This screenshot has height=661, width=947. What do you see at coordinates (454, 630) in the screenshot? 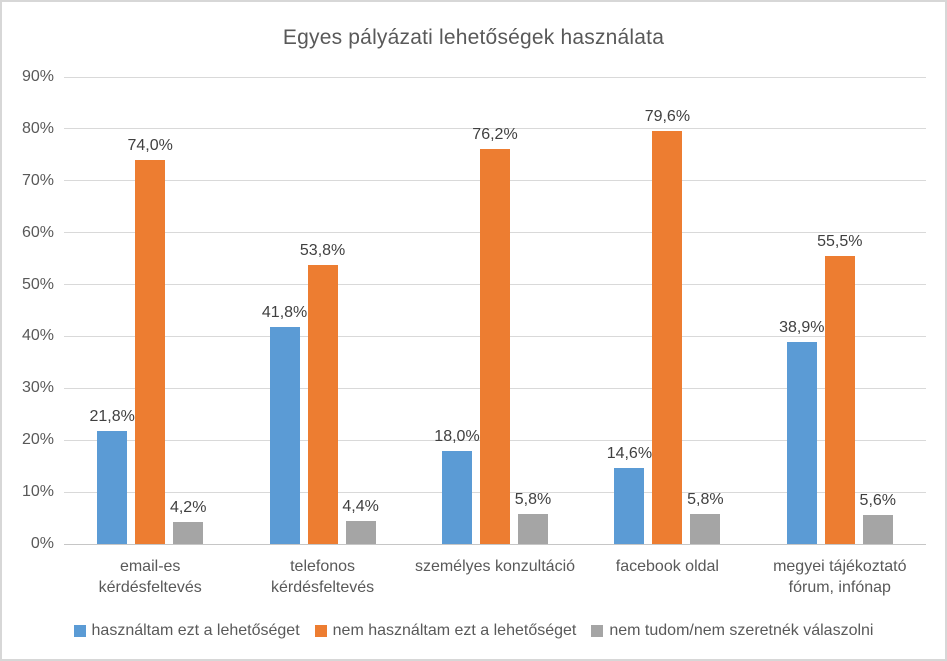
I see `legend-label: nem használtam ezt a lehetőséget` at bounding box center [454, 630].